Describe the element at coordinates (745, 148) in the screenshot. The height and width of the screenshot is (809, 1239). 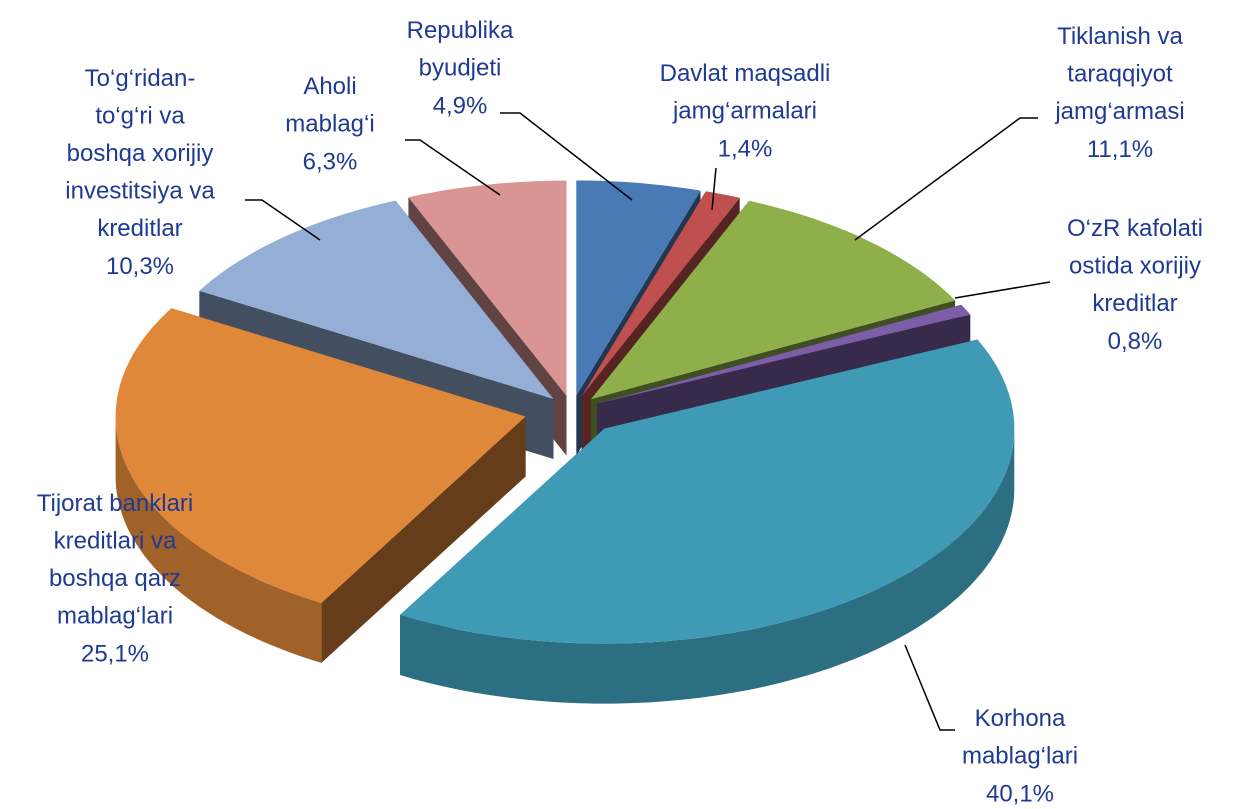
I see `value-label: 1,4%` at that location.